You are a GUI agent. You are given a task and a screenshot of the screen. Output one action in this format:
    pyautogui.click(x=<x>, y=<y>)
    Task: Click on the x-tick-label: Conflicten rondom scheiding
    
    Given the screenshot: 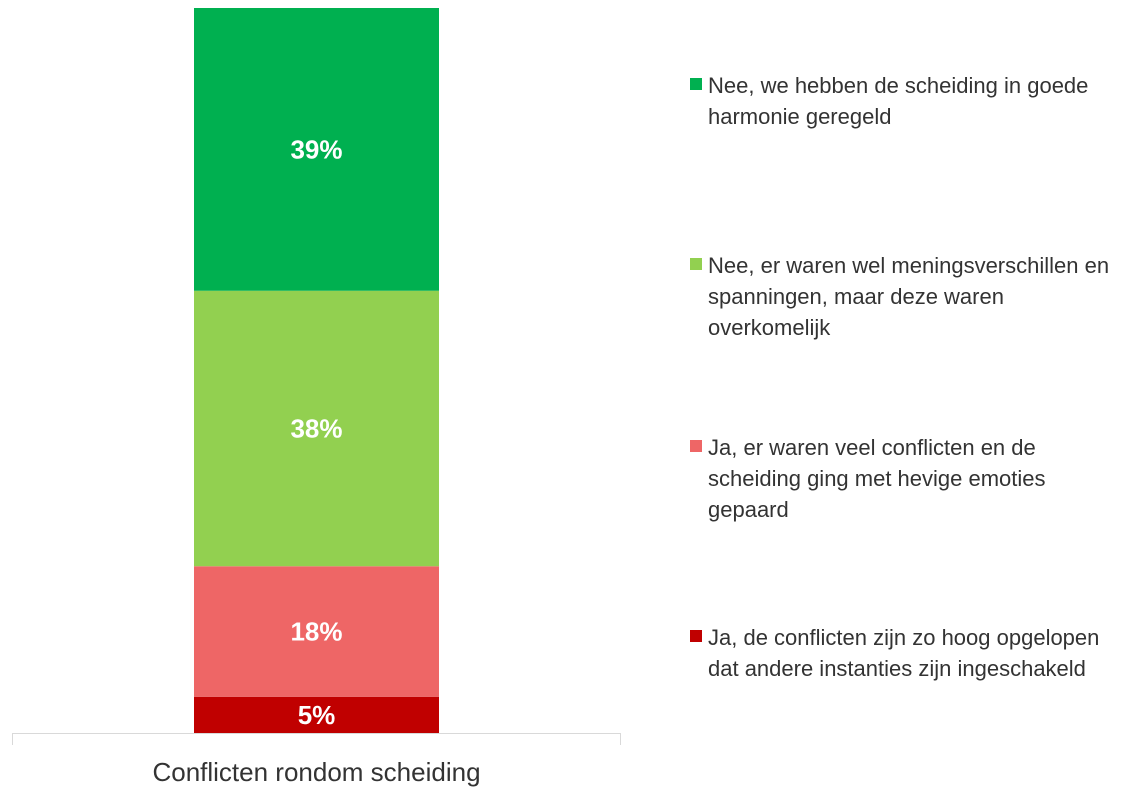 What is the action you would take?
    pyautogui.click(x=316, y=772)
    